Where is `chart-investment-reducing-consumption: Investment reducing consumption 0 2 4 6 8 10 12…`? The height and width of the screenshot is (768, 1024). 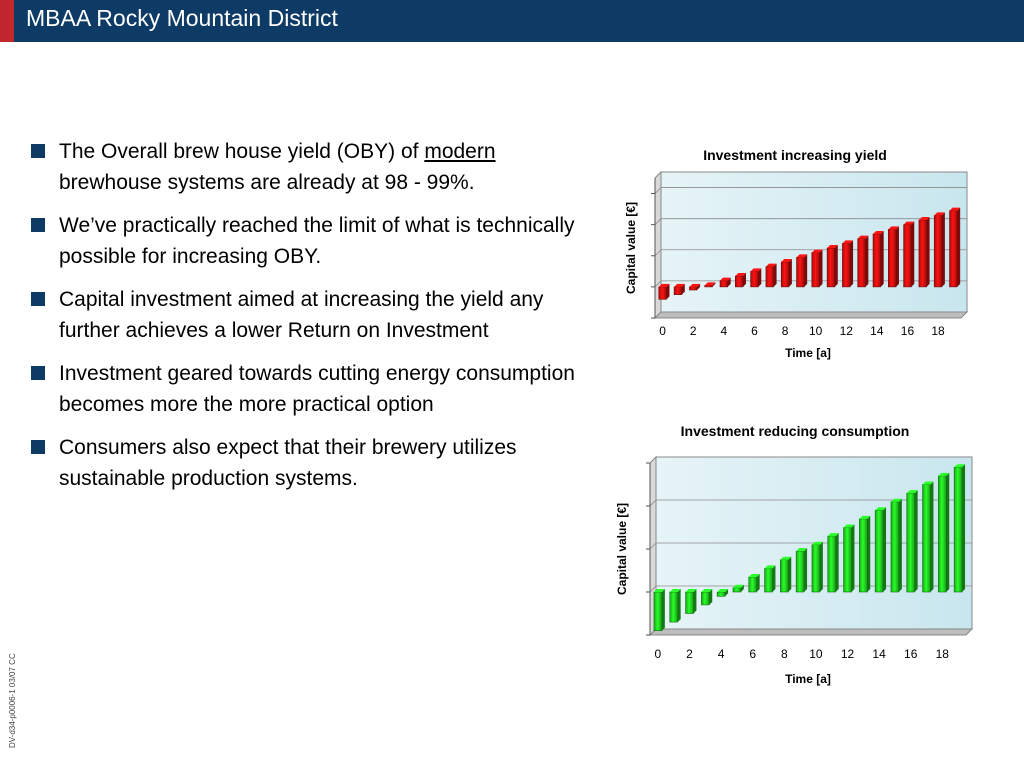
chart-investment-reducing-consumption: Investment reducing consumption 0 2 4 6 8 10 12… is located at coordinates (795, 555).